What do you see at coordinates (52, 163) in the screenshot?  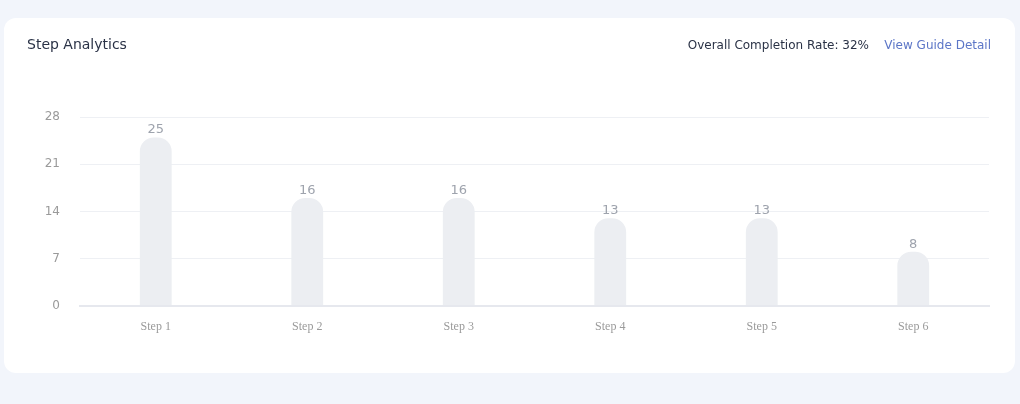 I see `y-tick-label: 21` at bounding box center [52, 163].